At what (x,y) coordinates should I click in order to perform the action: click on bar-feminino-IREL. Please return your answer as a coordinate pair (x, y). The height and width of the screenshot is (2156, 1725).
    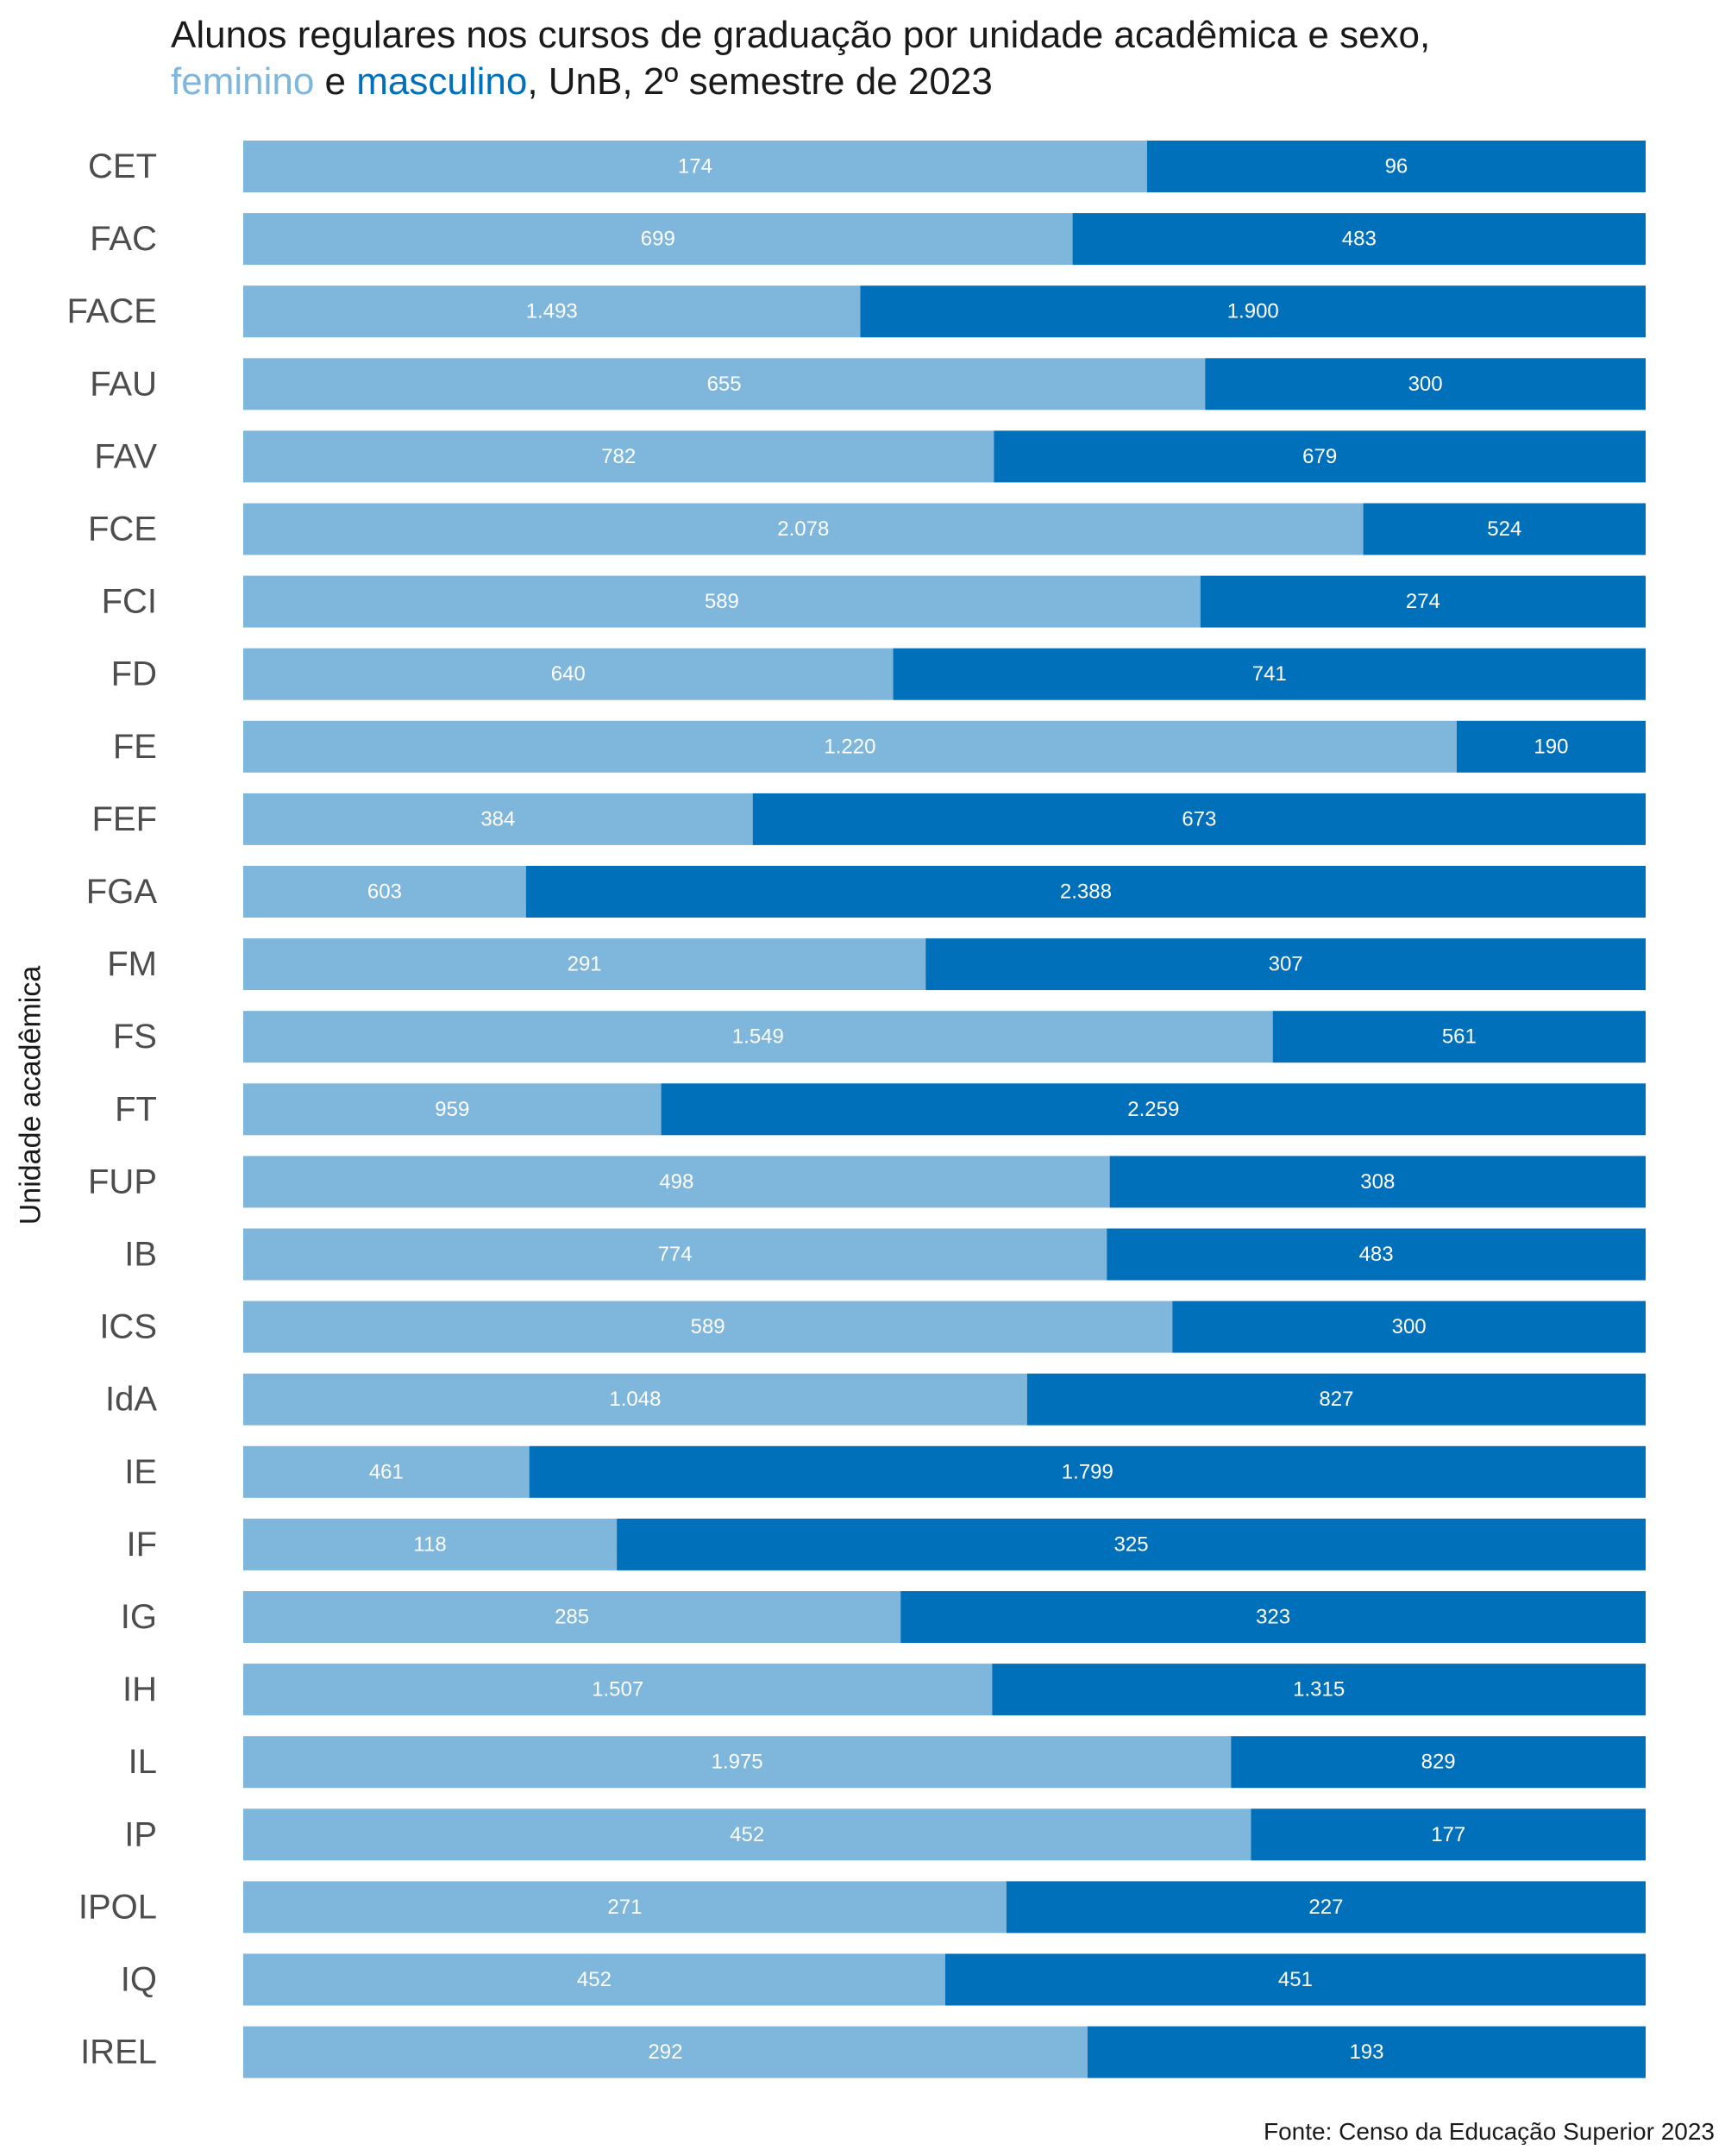
    Looking at the image, I should click on (665, 2052).